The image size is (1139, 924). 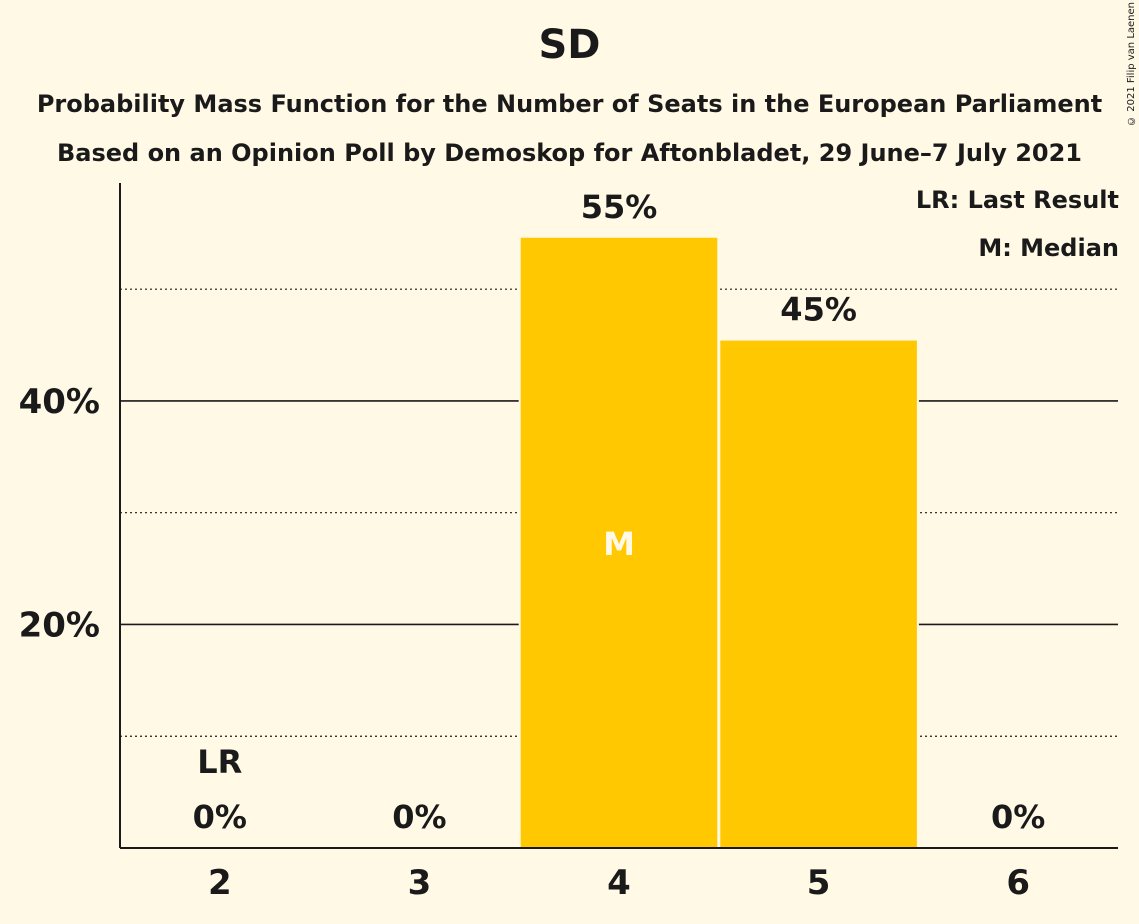 What do you see at coordinates (59, 625) in the screenshot?
I see `y-tick-label: 20%` at bounding box center [59, 625].